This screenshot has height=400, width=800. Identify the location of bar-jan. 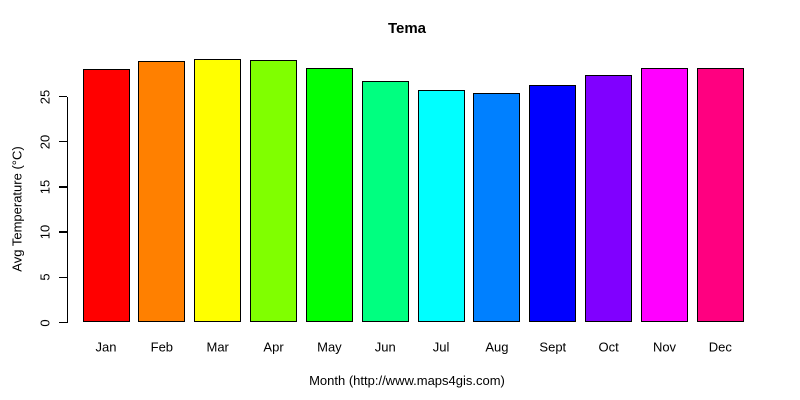
(106, 196).